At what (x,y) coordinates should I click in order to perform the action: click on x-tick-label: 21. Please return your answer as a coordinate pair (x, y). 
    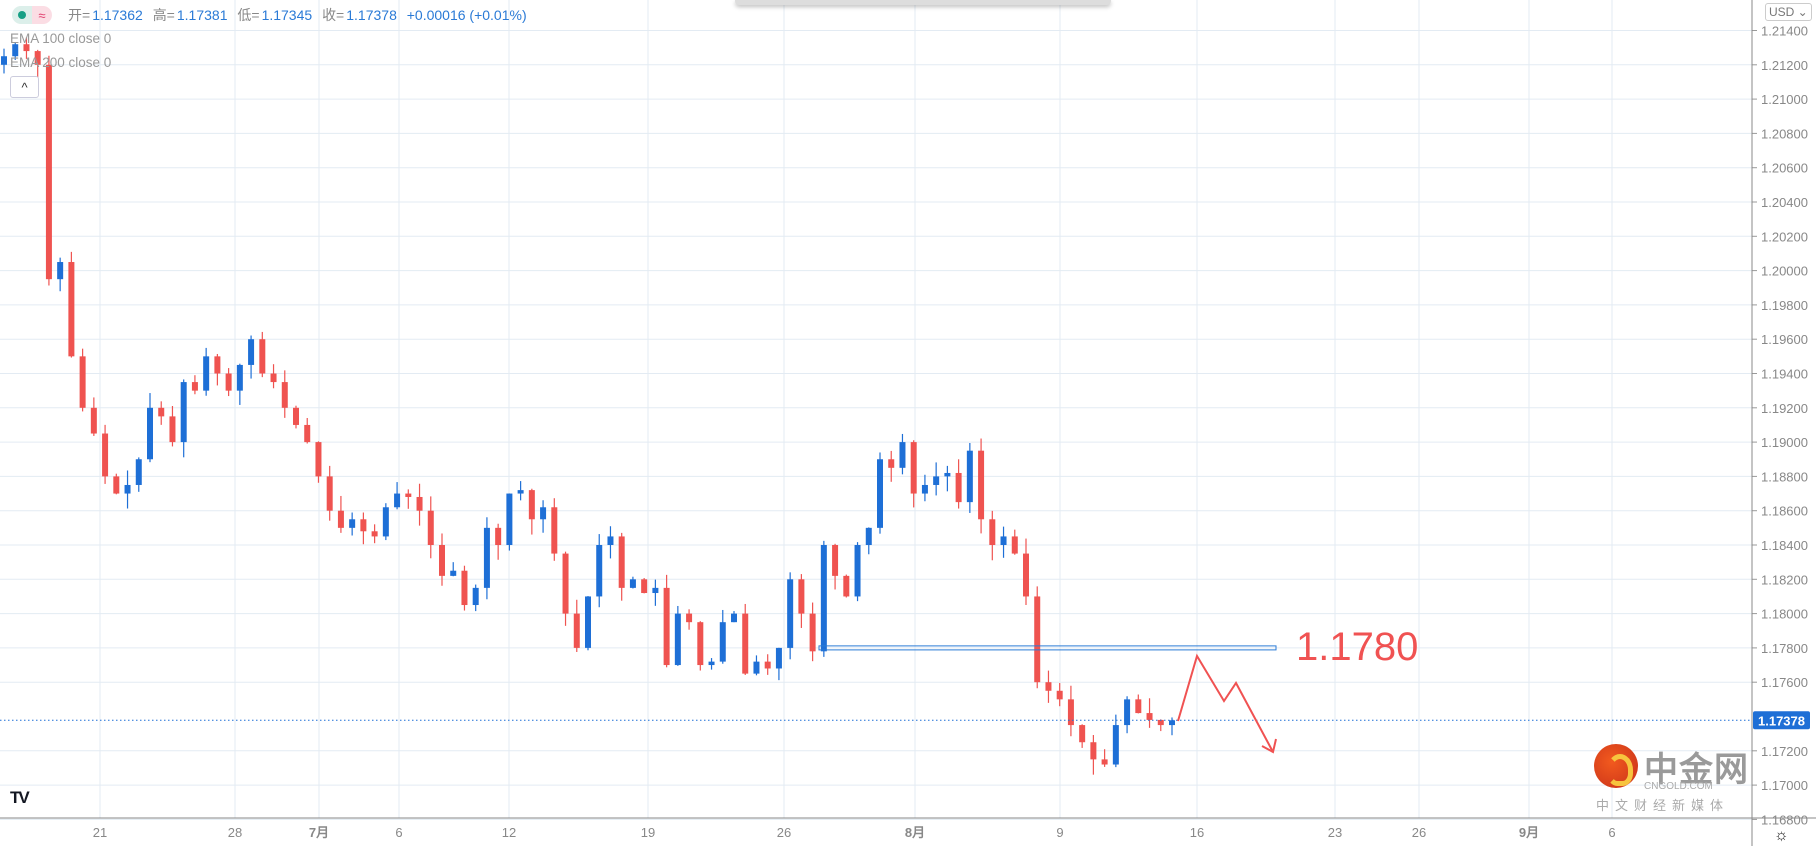
    Looking at the image, I should click on (100, 832).